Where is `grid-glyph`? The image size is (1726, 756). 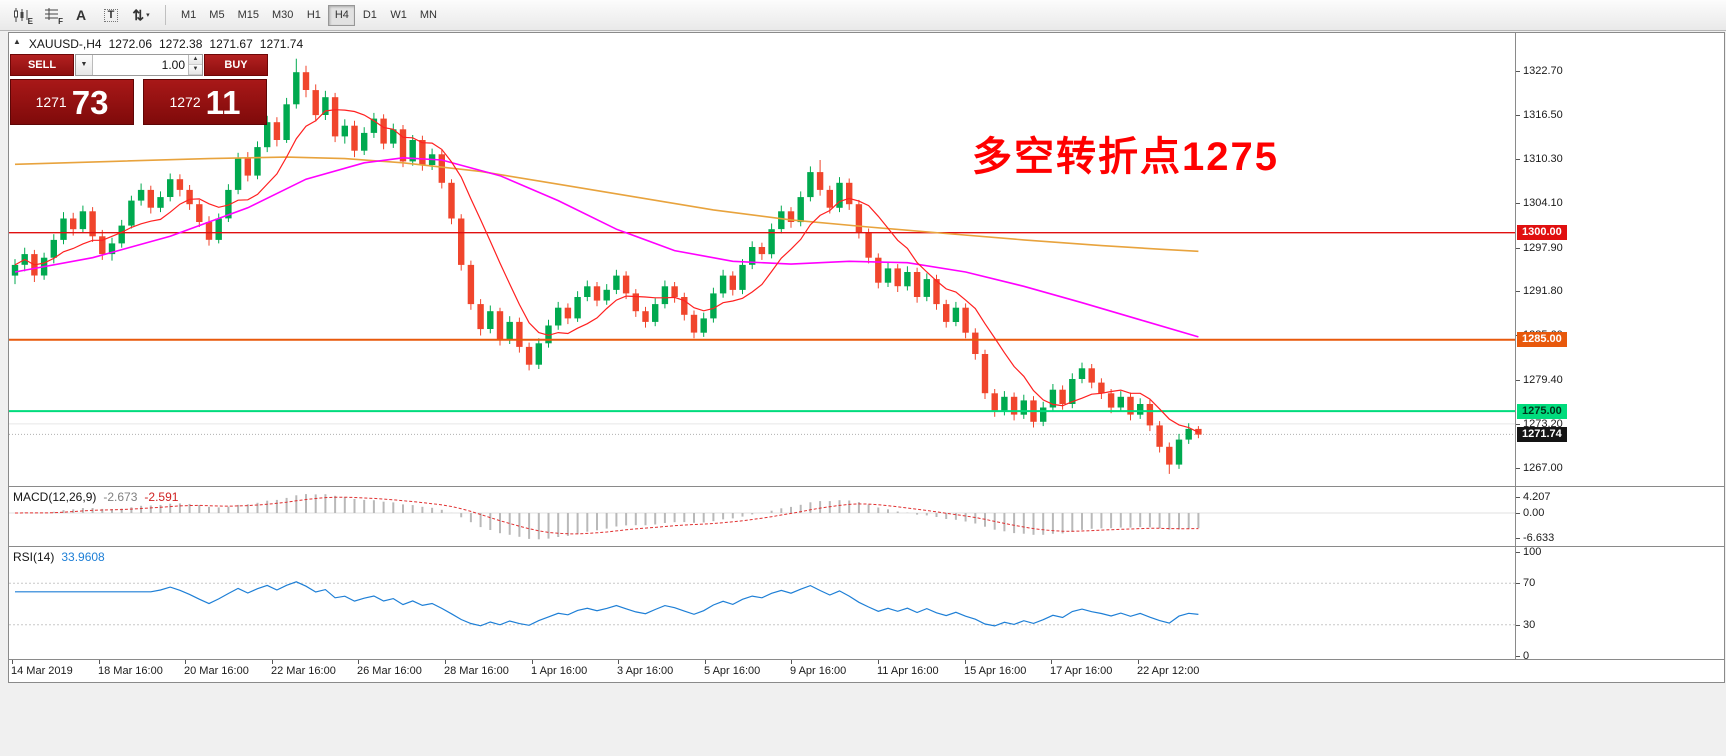
grid-glyph is located at coordinates (51, 14).